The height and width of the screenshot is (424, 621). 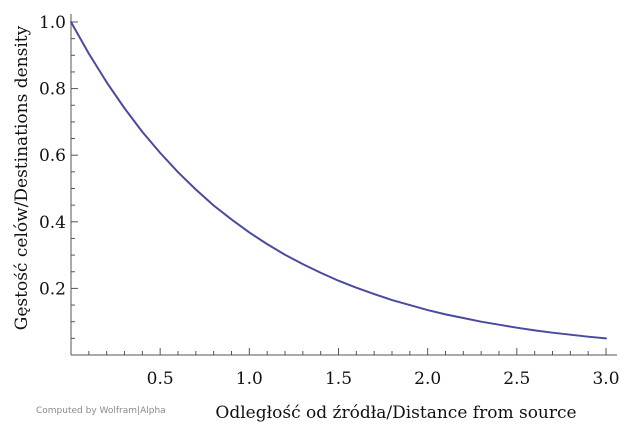 What do you see at coordinates (52, 23) in the screenshot?
I see `y-tick-label: 1.0` at bounding box center [52, 23].